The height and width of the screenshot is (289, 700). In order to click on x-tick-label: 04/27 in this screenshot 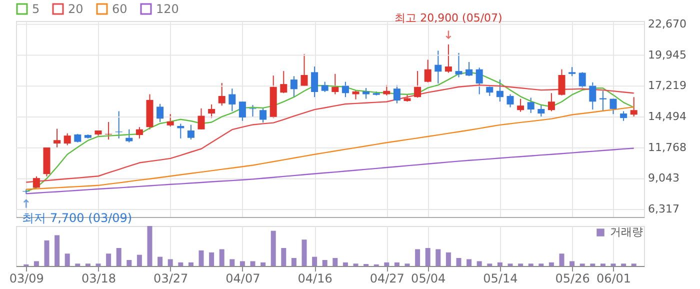, I will do `click(387, 279)`.